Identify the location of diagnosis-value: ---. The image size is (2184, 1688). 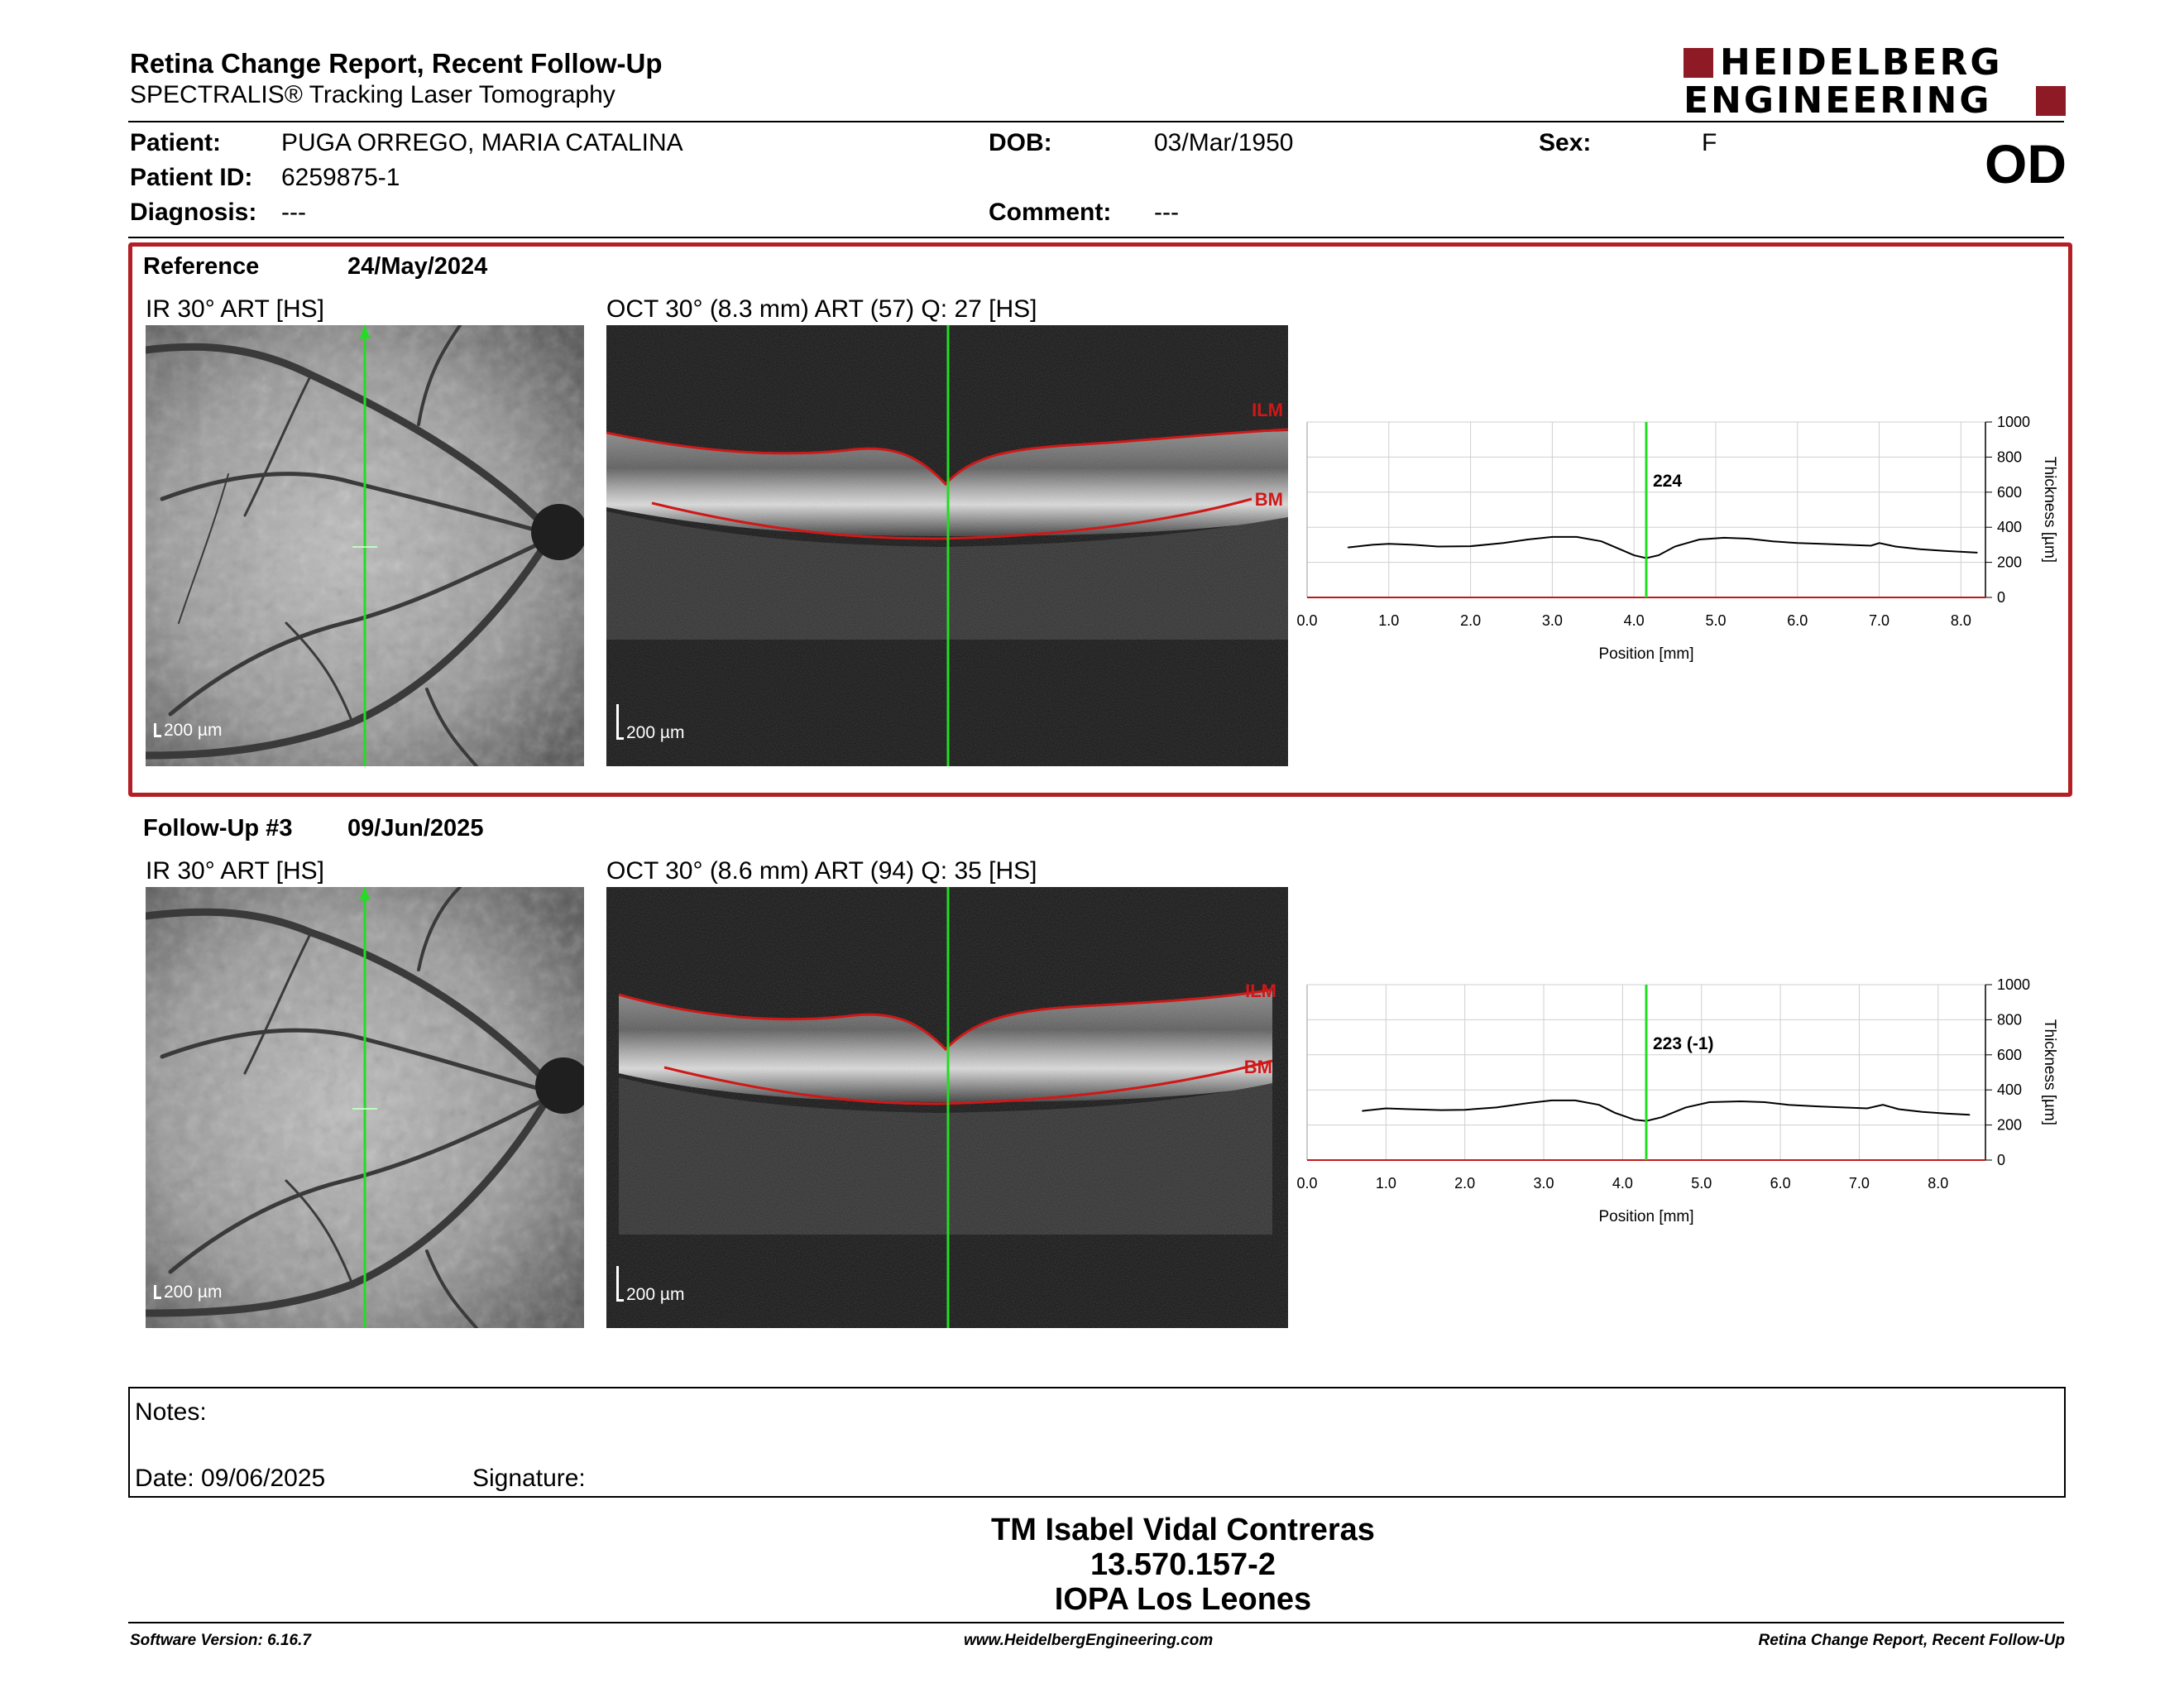
(293, 212).